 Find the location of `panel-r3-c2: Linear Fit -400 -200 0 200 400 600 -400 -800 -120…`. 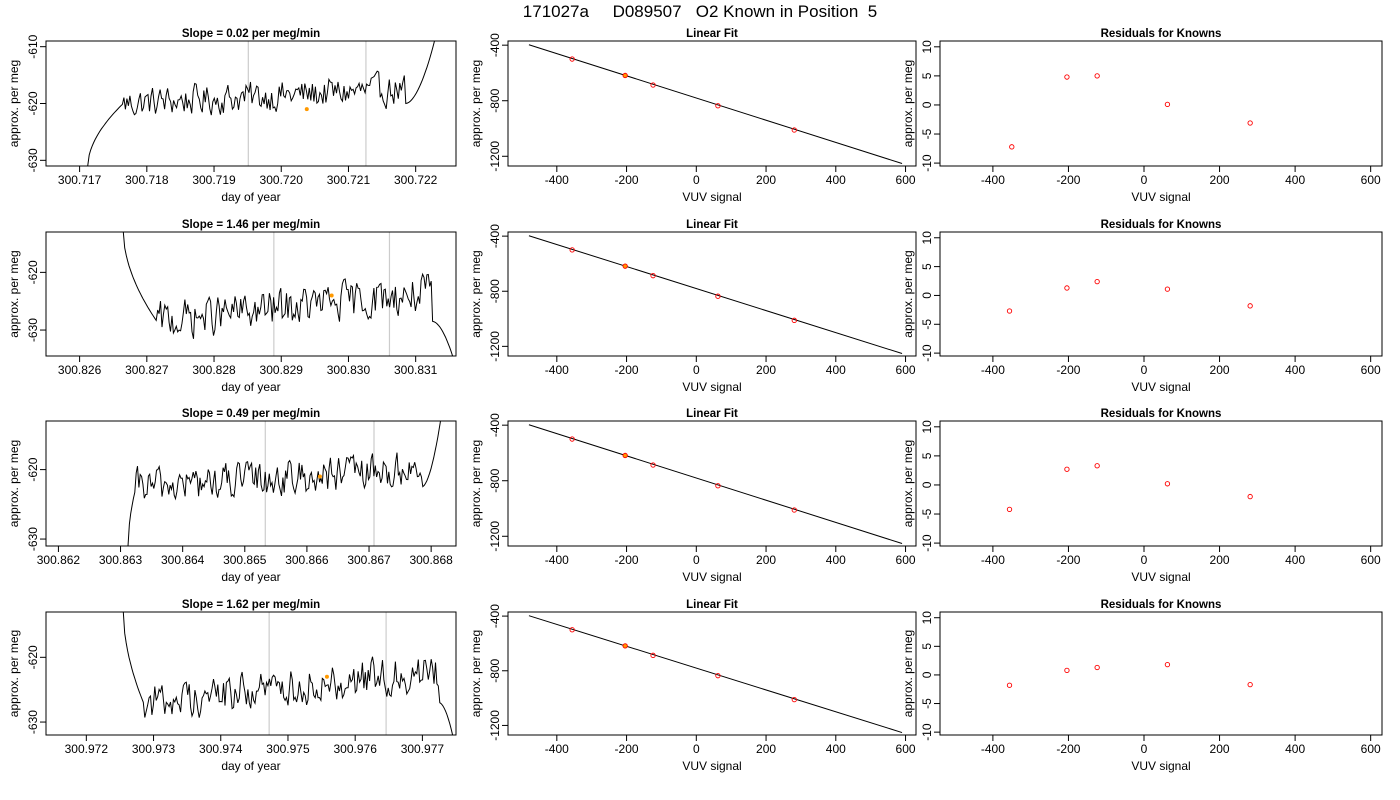

panel-r3-c2: Linear Fit -400 -200 0 200 400 600 -400 -800 -120… is located at coordinates (693, 496).